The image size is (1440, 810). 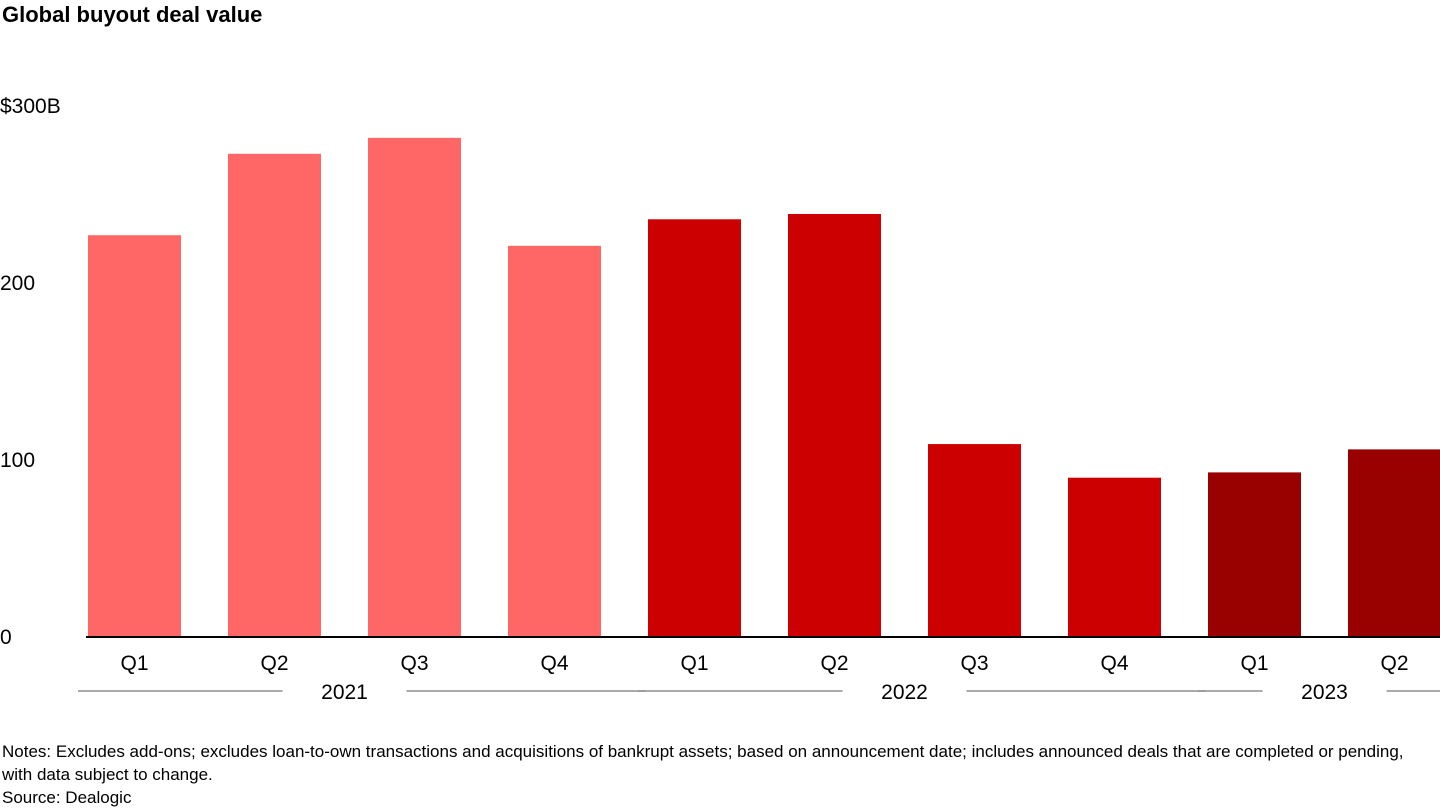 What do you see at coordinates (344, 692) in the screenshot?
I see `year-group-label: 2021` at bounding box center [344, 692].